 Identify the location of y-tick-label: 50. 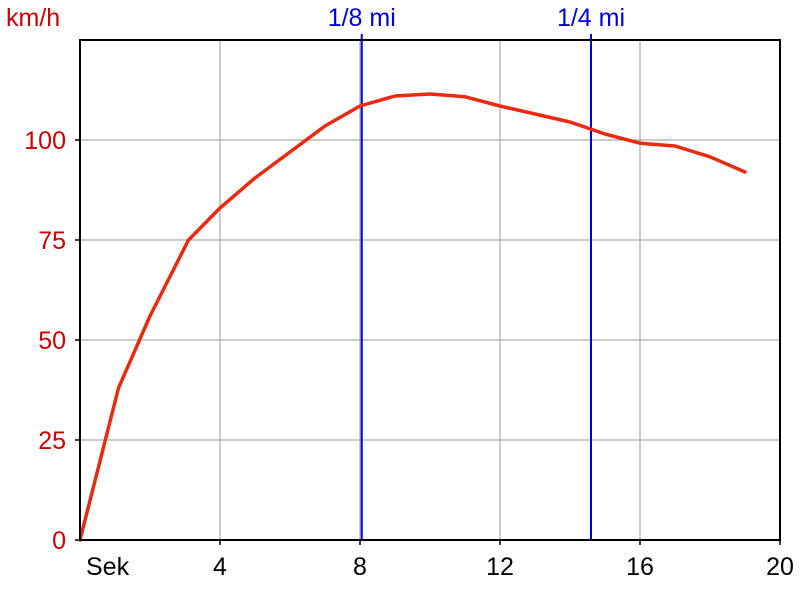
(52, 341).